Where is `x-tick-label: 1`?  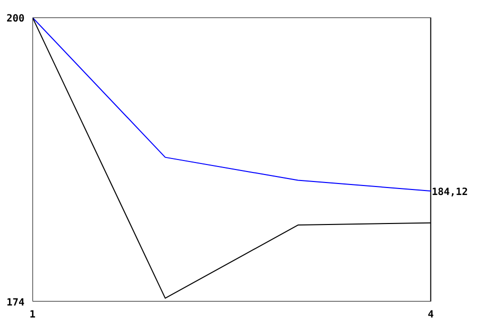
x-tick-label: 1 is located at coordinates (32, 315).